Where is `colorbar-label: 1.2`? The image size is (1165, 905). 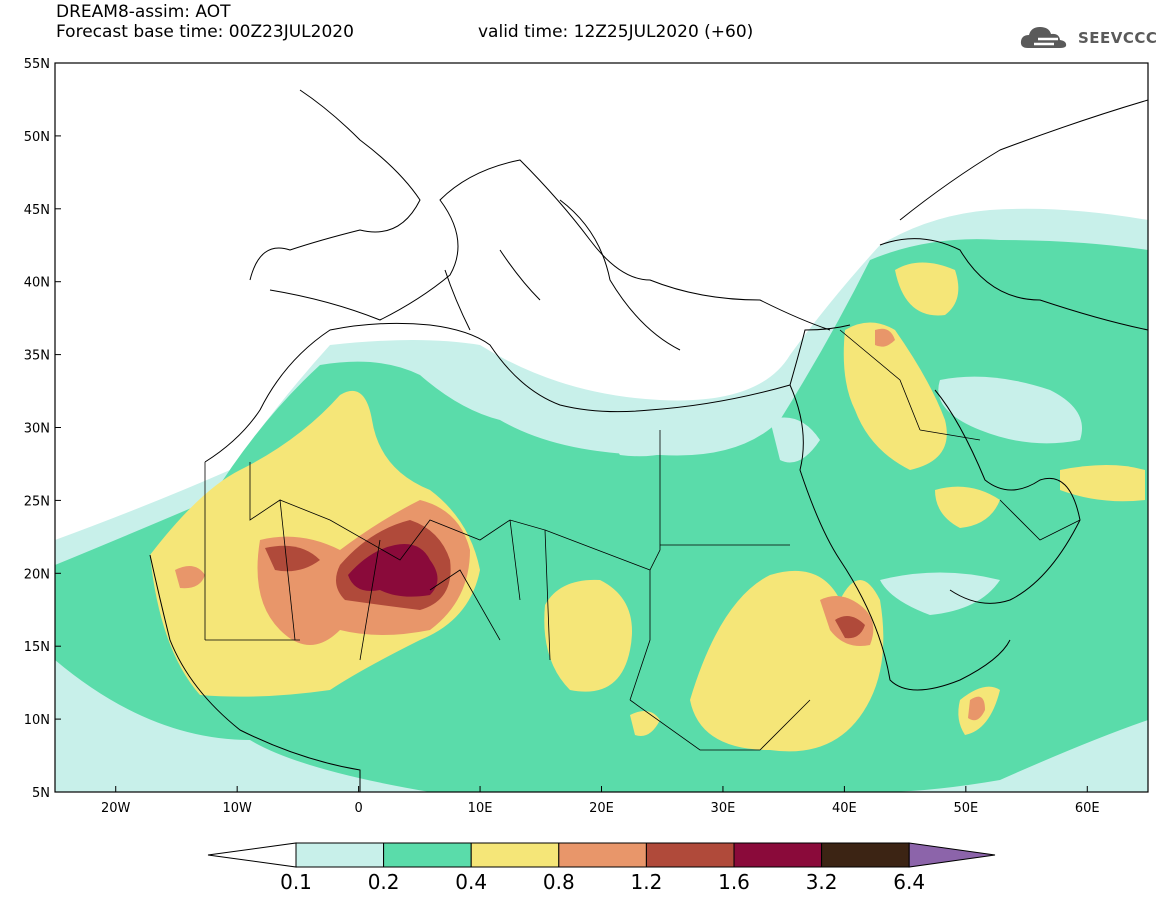 colorbar-label: 1.2 is located at coordinates (646, 882).